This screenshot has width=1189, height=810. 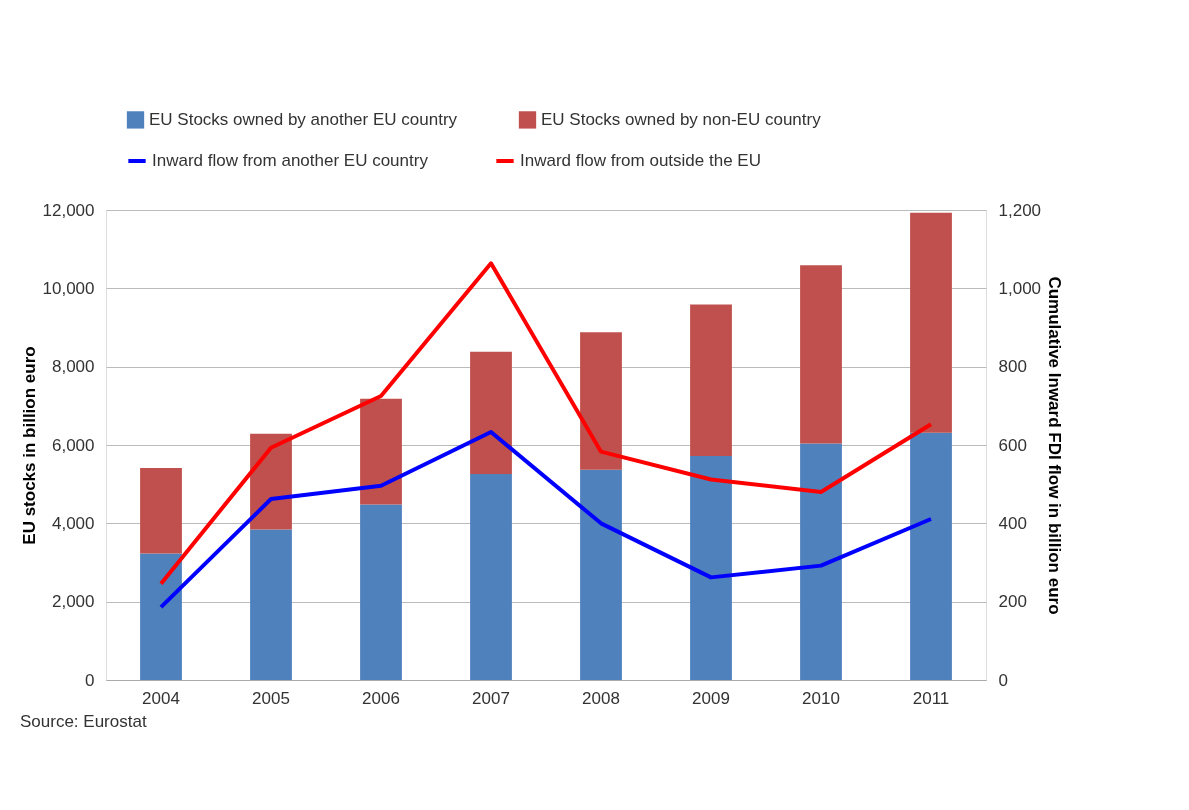 I want to click on line-series, so click(x=546, y=520).